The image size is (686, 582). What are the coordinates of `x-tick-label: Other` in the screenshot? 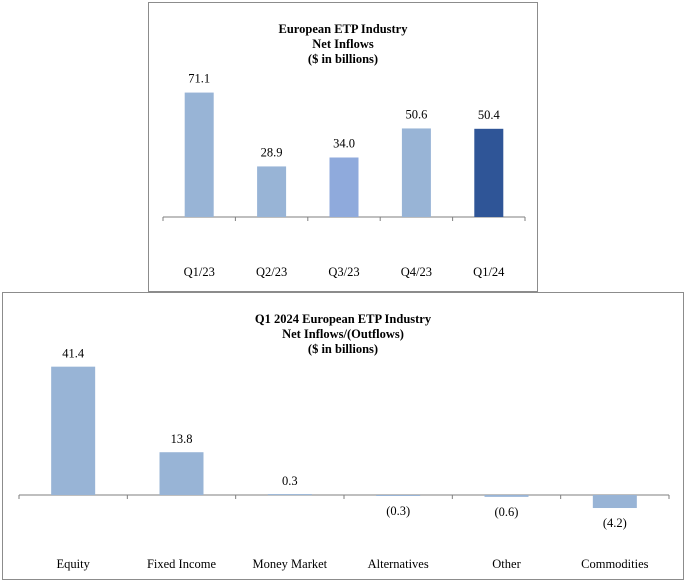 It's located at (506, 564).